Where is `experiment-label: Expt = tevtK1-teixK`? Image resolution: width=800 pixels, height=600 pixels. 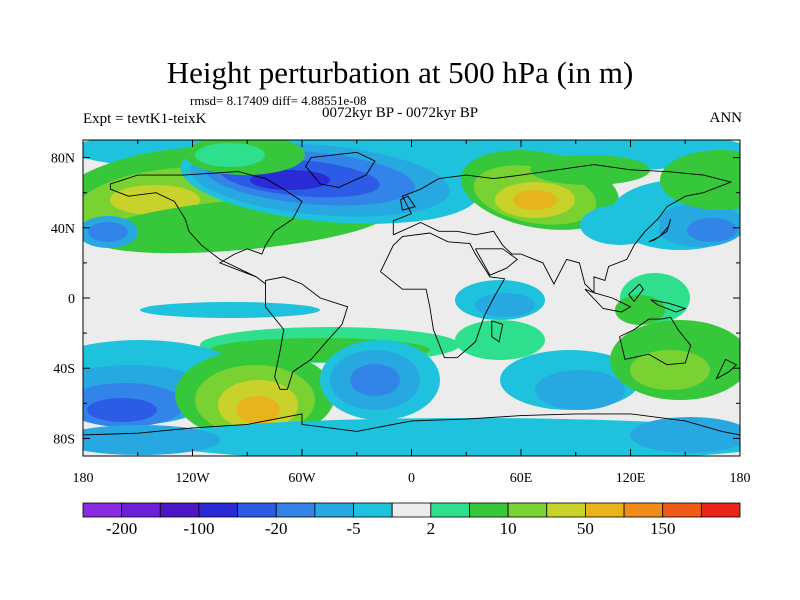 experiment-label: Expt = tevtK1-teixK is located at coordinates (145, 119).